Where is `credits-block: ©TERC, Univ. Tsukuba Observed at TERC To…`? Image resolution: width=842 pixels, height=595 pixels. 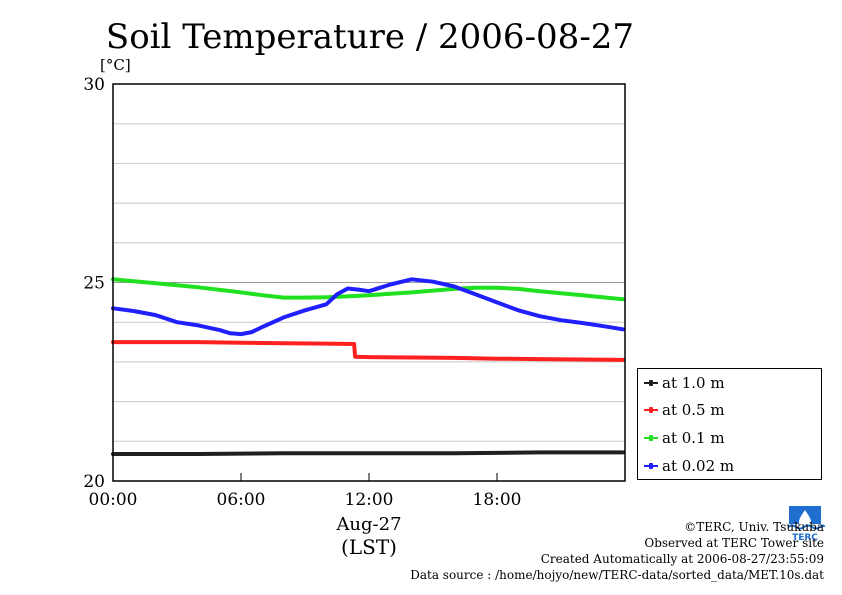
credits-block: ©TERC, Univ. Tsukuba Observed at TERC To… is located at coordinates (617, 551).